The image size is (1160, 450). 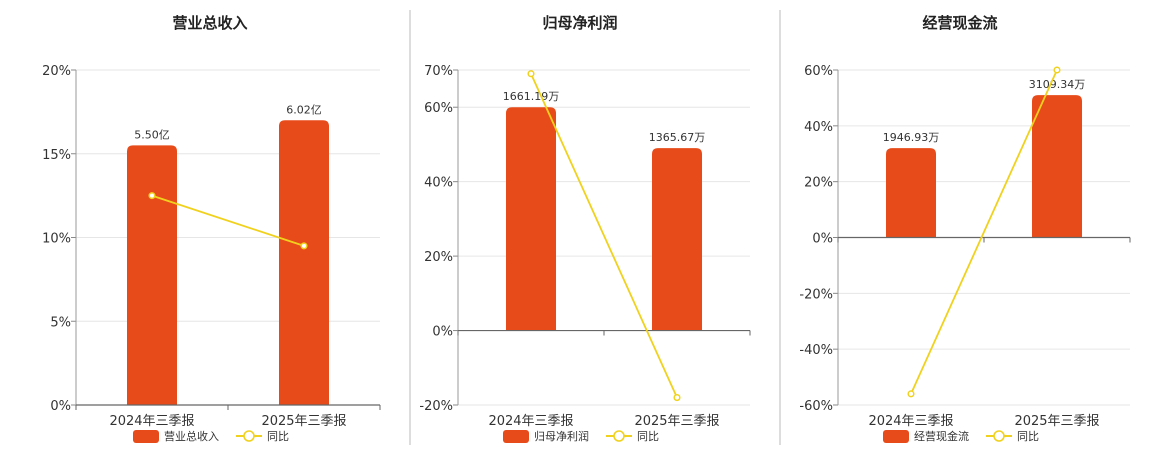 I want to click on legend-bar-label: 营业总收入, so click(x=191, y=436).